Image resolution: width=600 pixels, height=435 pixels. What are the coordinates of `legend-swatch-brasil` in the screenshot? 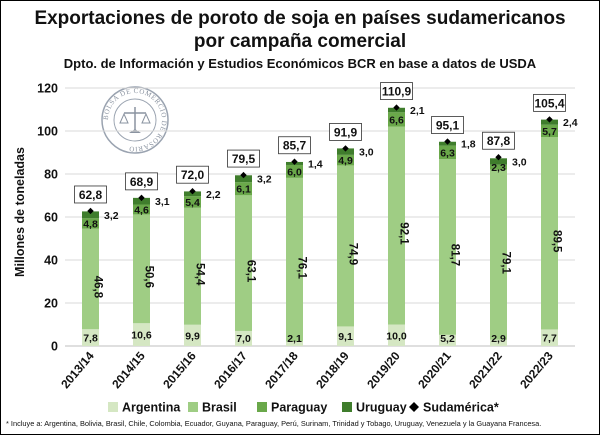 It's located at (193, 407).